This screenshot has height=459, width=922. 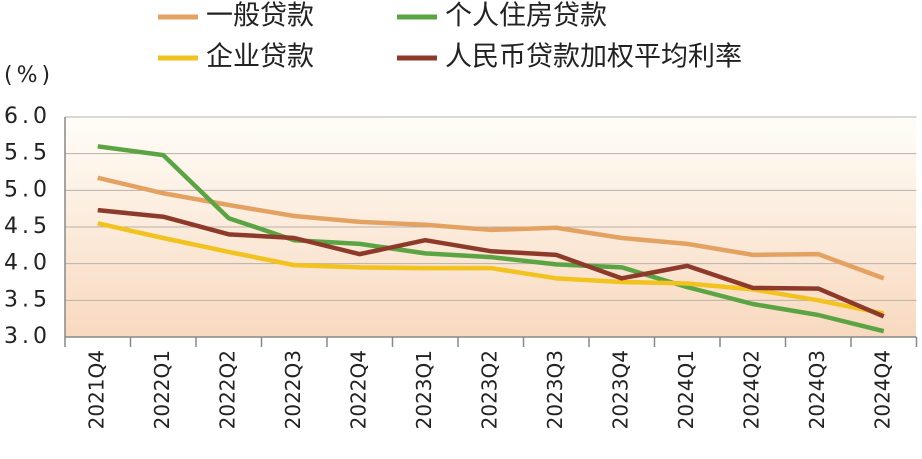 What do you see at coordinates (27, 336) in the screenshot?
I see `y-tick-label: 3.0` at bounding box center [27, 336].